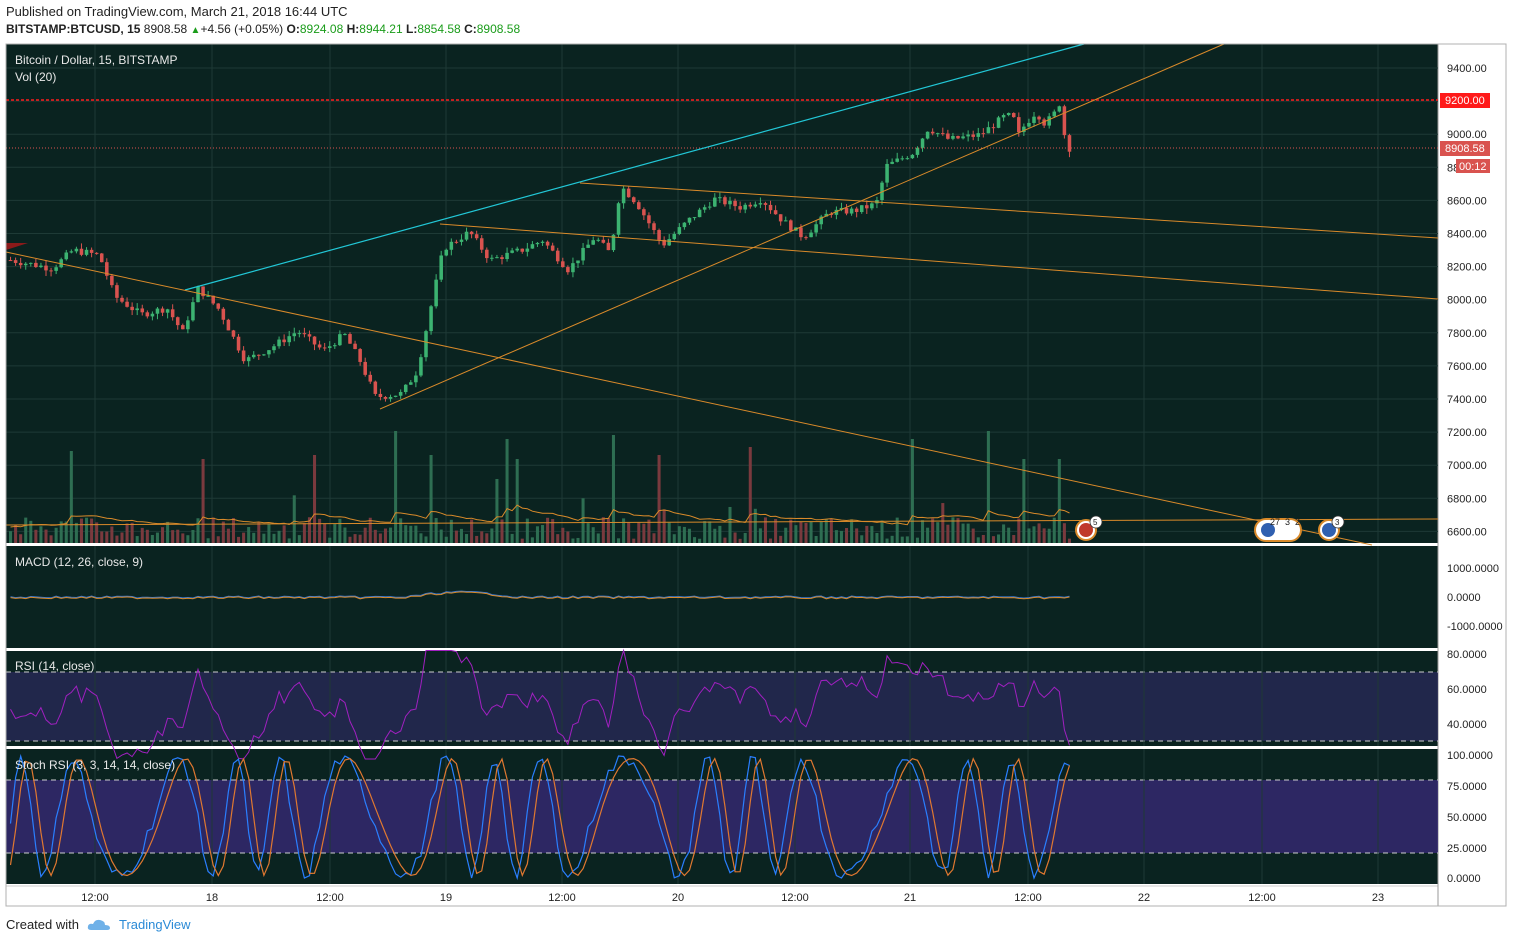  I want to click on channel-lower-line, so click(939, 261).